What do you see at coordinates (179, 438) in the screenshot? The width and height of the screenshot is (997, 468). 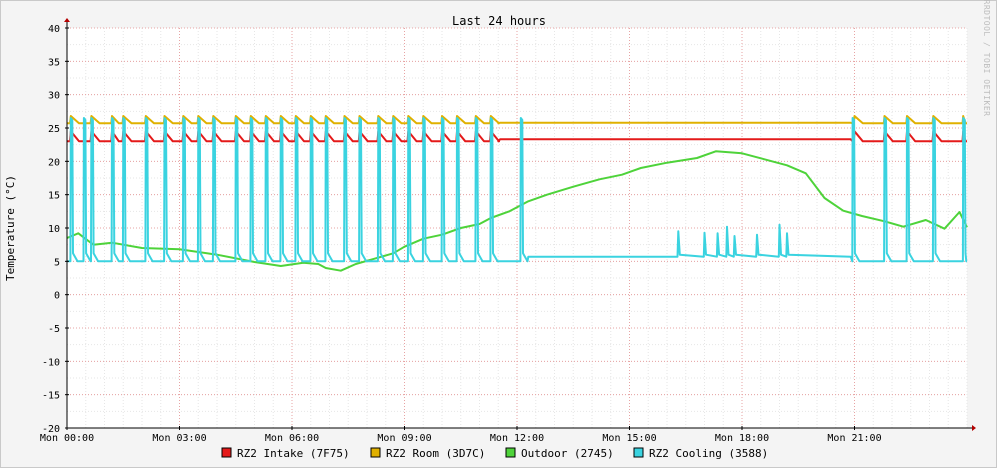 I see `x-tick-label: Mon 03:00` at bounding box center [179, 438].